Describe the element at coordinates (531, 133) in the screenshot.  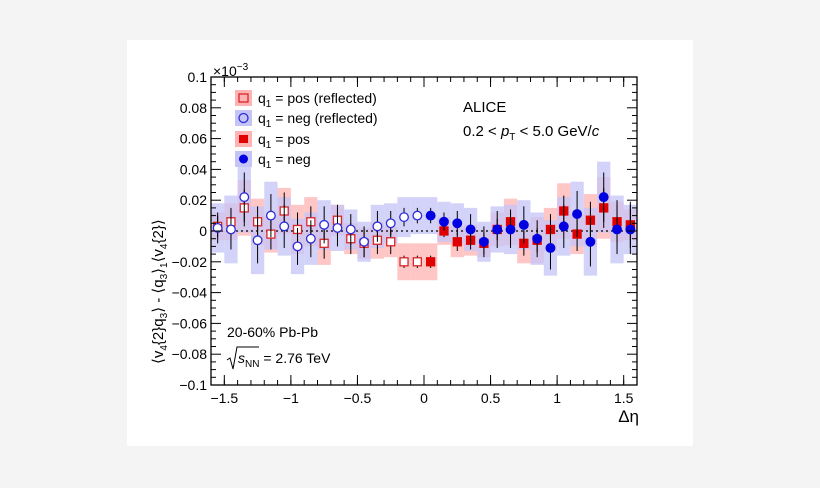
I see `kinematic-range-label: 0.2 < pT < 5.0 GeV/c` at that location.